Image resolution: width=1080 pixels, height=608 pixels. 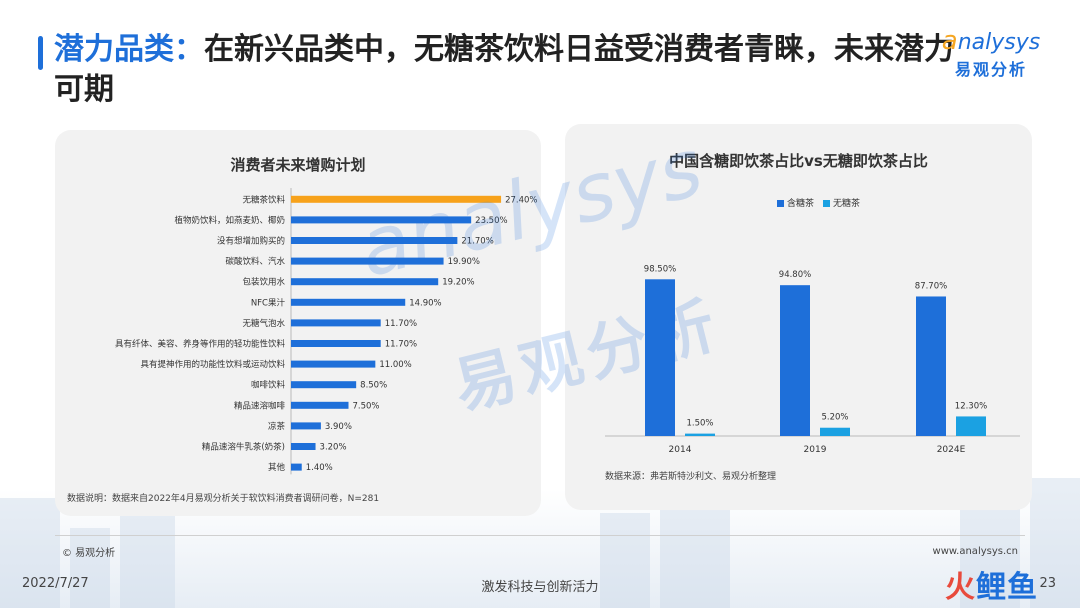 I want to click on vbar-value-label: 12.30%, so click(x=971, y=406).